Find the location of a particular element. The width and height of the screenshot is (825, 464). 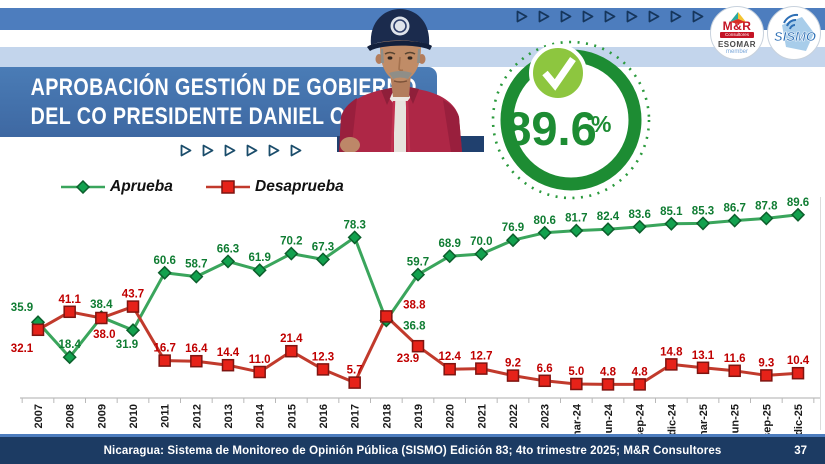

x-axis-label: 2022 is located at coordinates (514, 416).